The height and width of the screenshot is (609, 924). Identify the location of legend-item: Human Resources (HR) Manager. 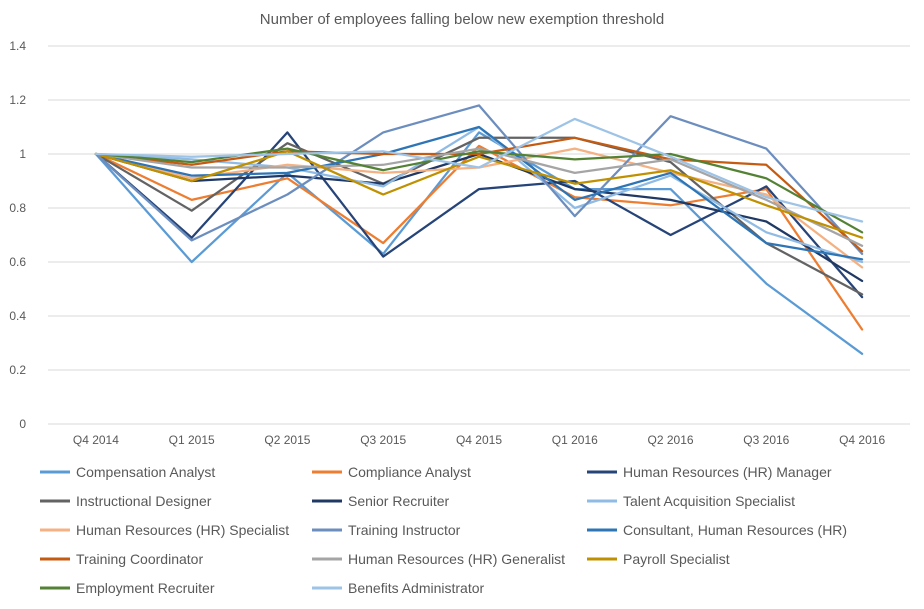
(709, 472).